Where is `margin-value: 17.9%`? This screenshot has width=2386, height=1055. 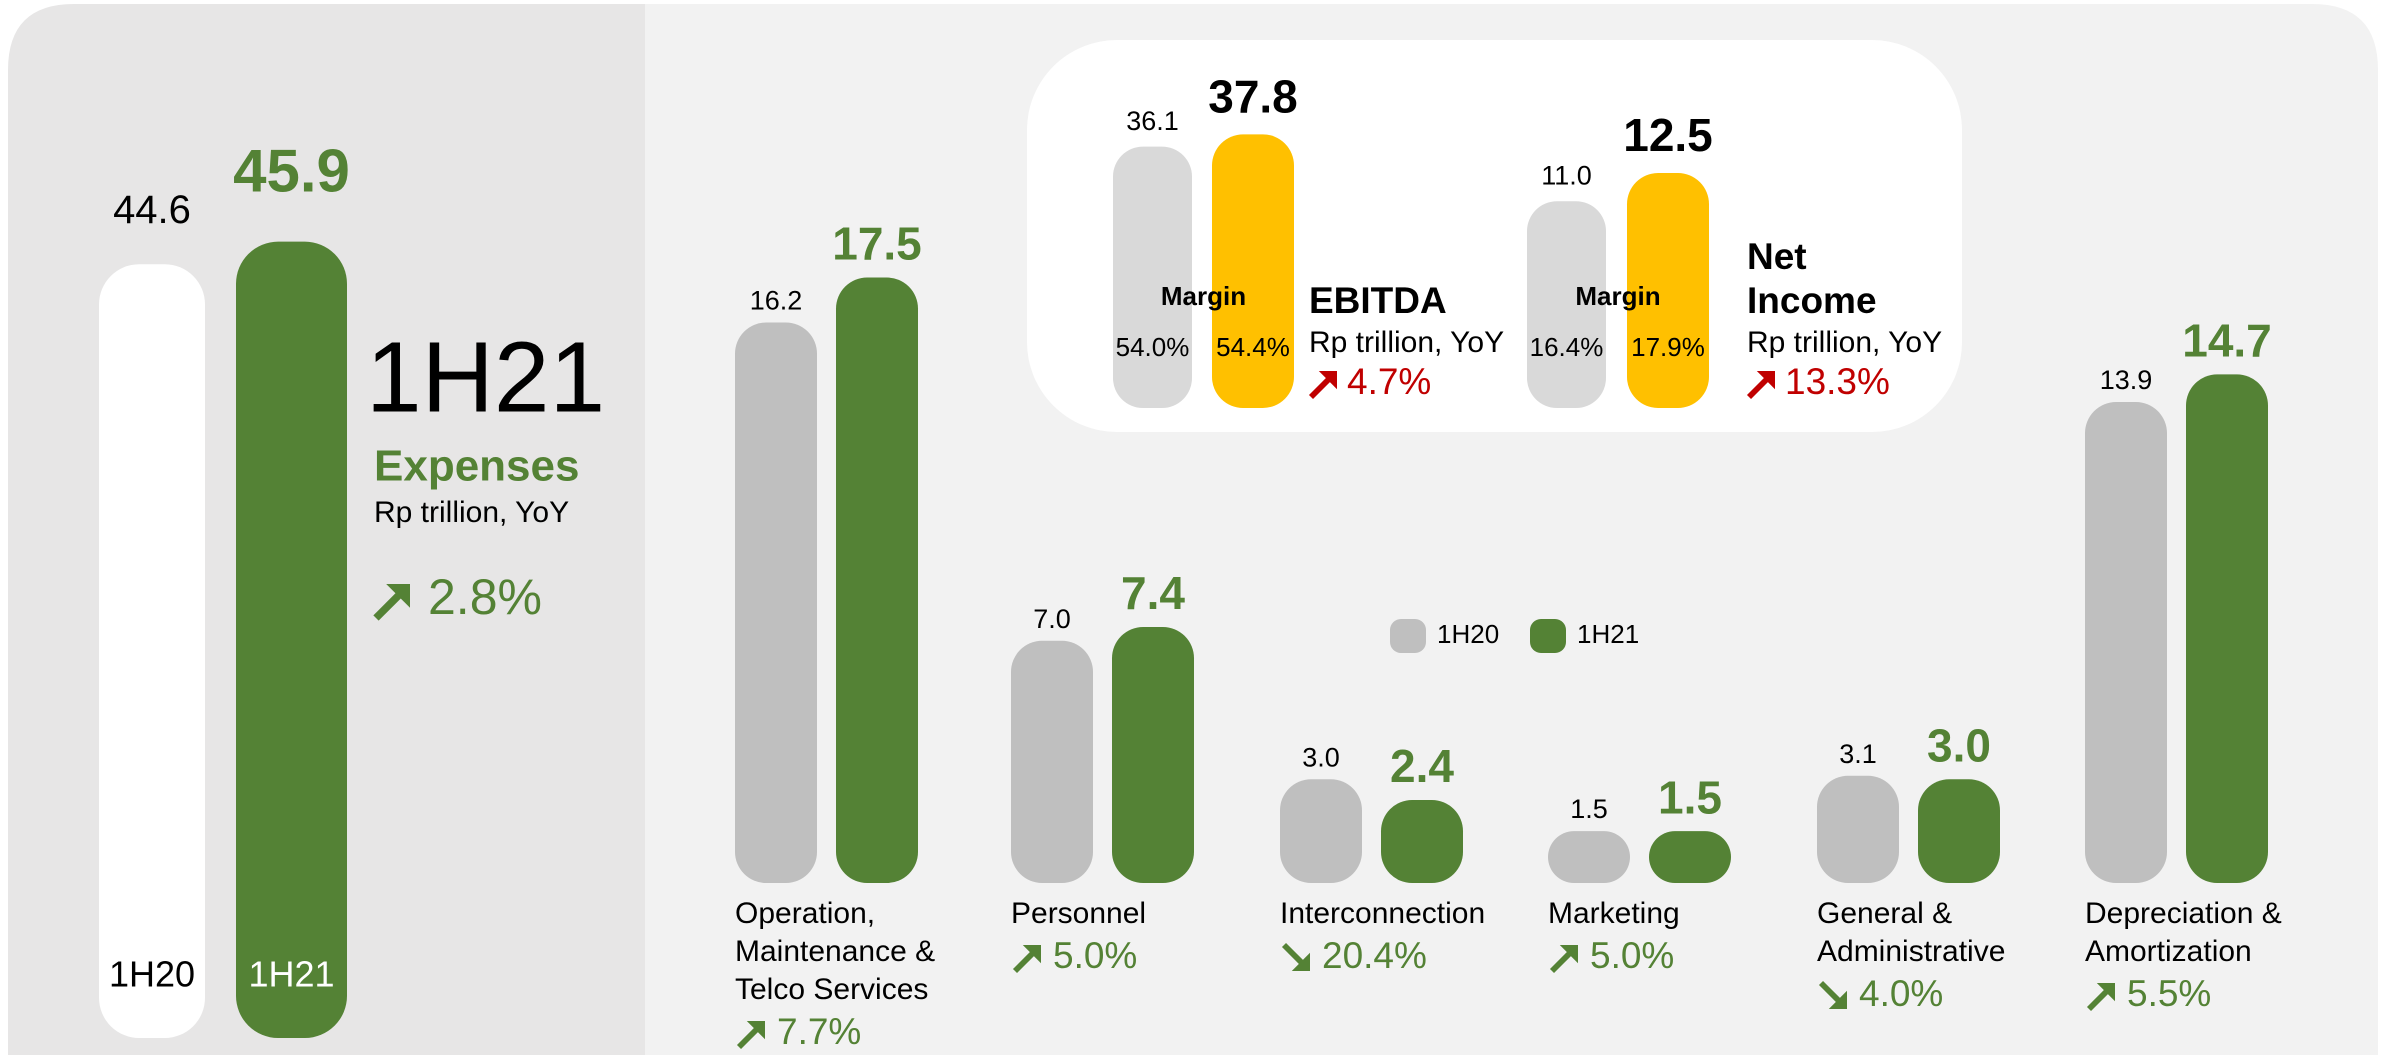 margin-value: 17.9% is located at coordinates (1668, 347).